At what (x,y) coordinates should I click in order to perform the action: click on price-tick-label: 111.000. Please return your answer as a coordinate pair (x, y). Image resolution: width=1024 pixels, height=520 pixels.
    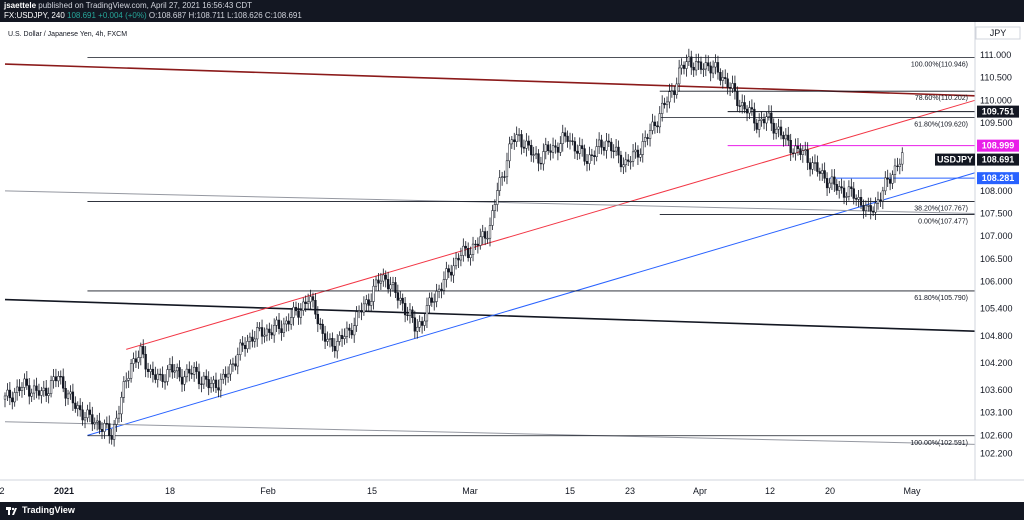
    Looking at the image, I should click on (995, 55).